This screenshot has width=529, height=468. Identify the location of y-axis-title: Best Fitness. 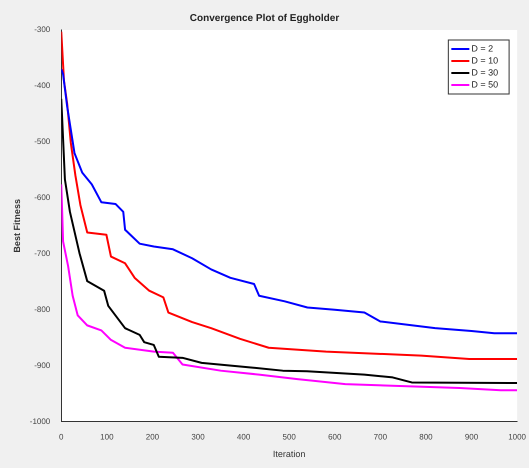
(17, 226).